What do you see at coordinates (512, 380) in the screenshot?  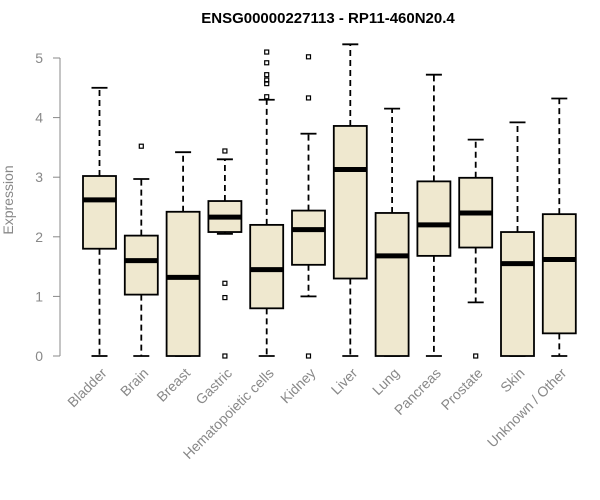 I see `x-tick-label: Skin` at bounding box center [512, 380].